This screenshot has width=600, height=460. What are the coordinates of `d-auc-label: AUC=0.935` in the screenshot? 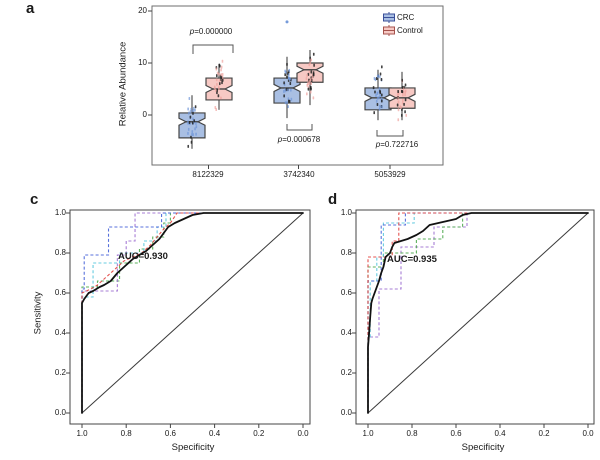 It's located at (412, 259).